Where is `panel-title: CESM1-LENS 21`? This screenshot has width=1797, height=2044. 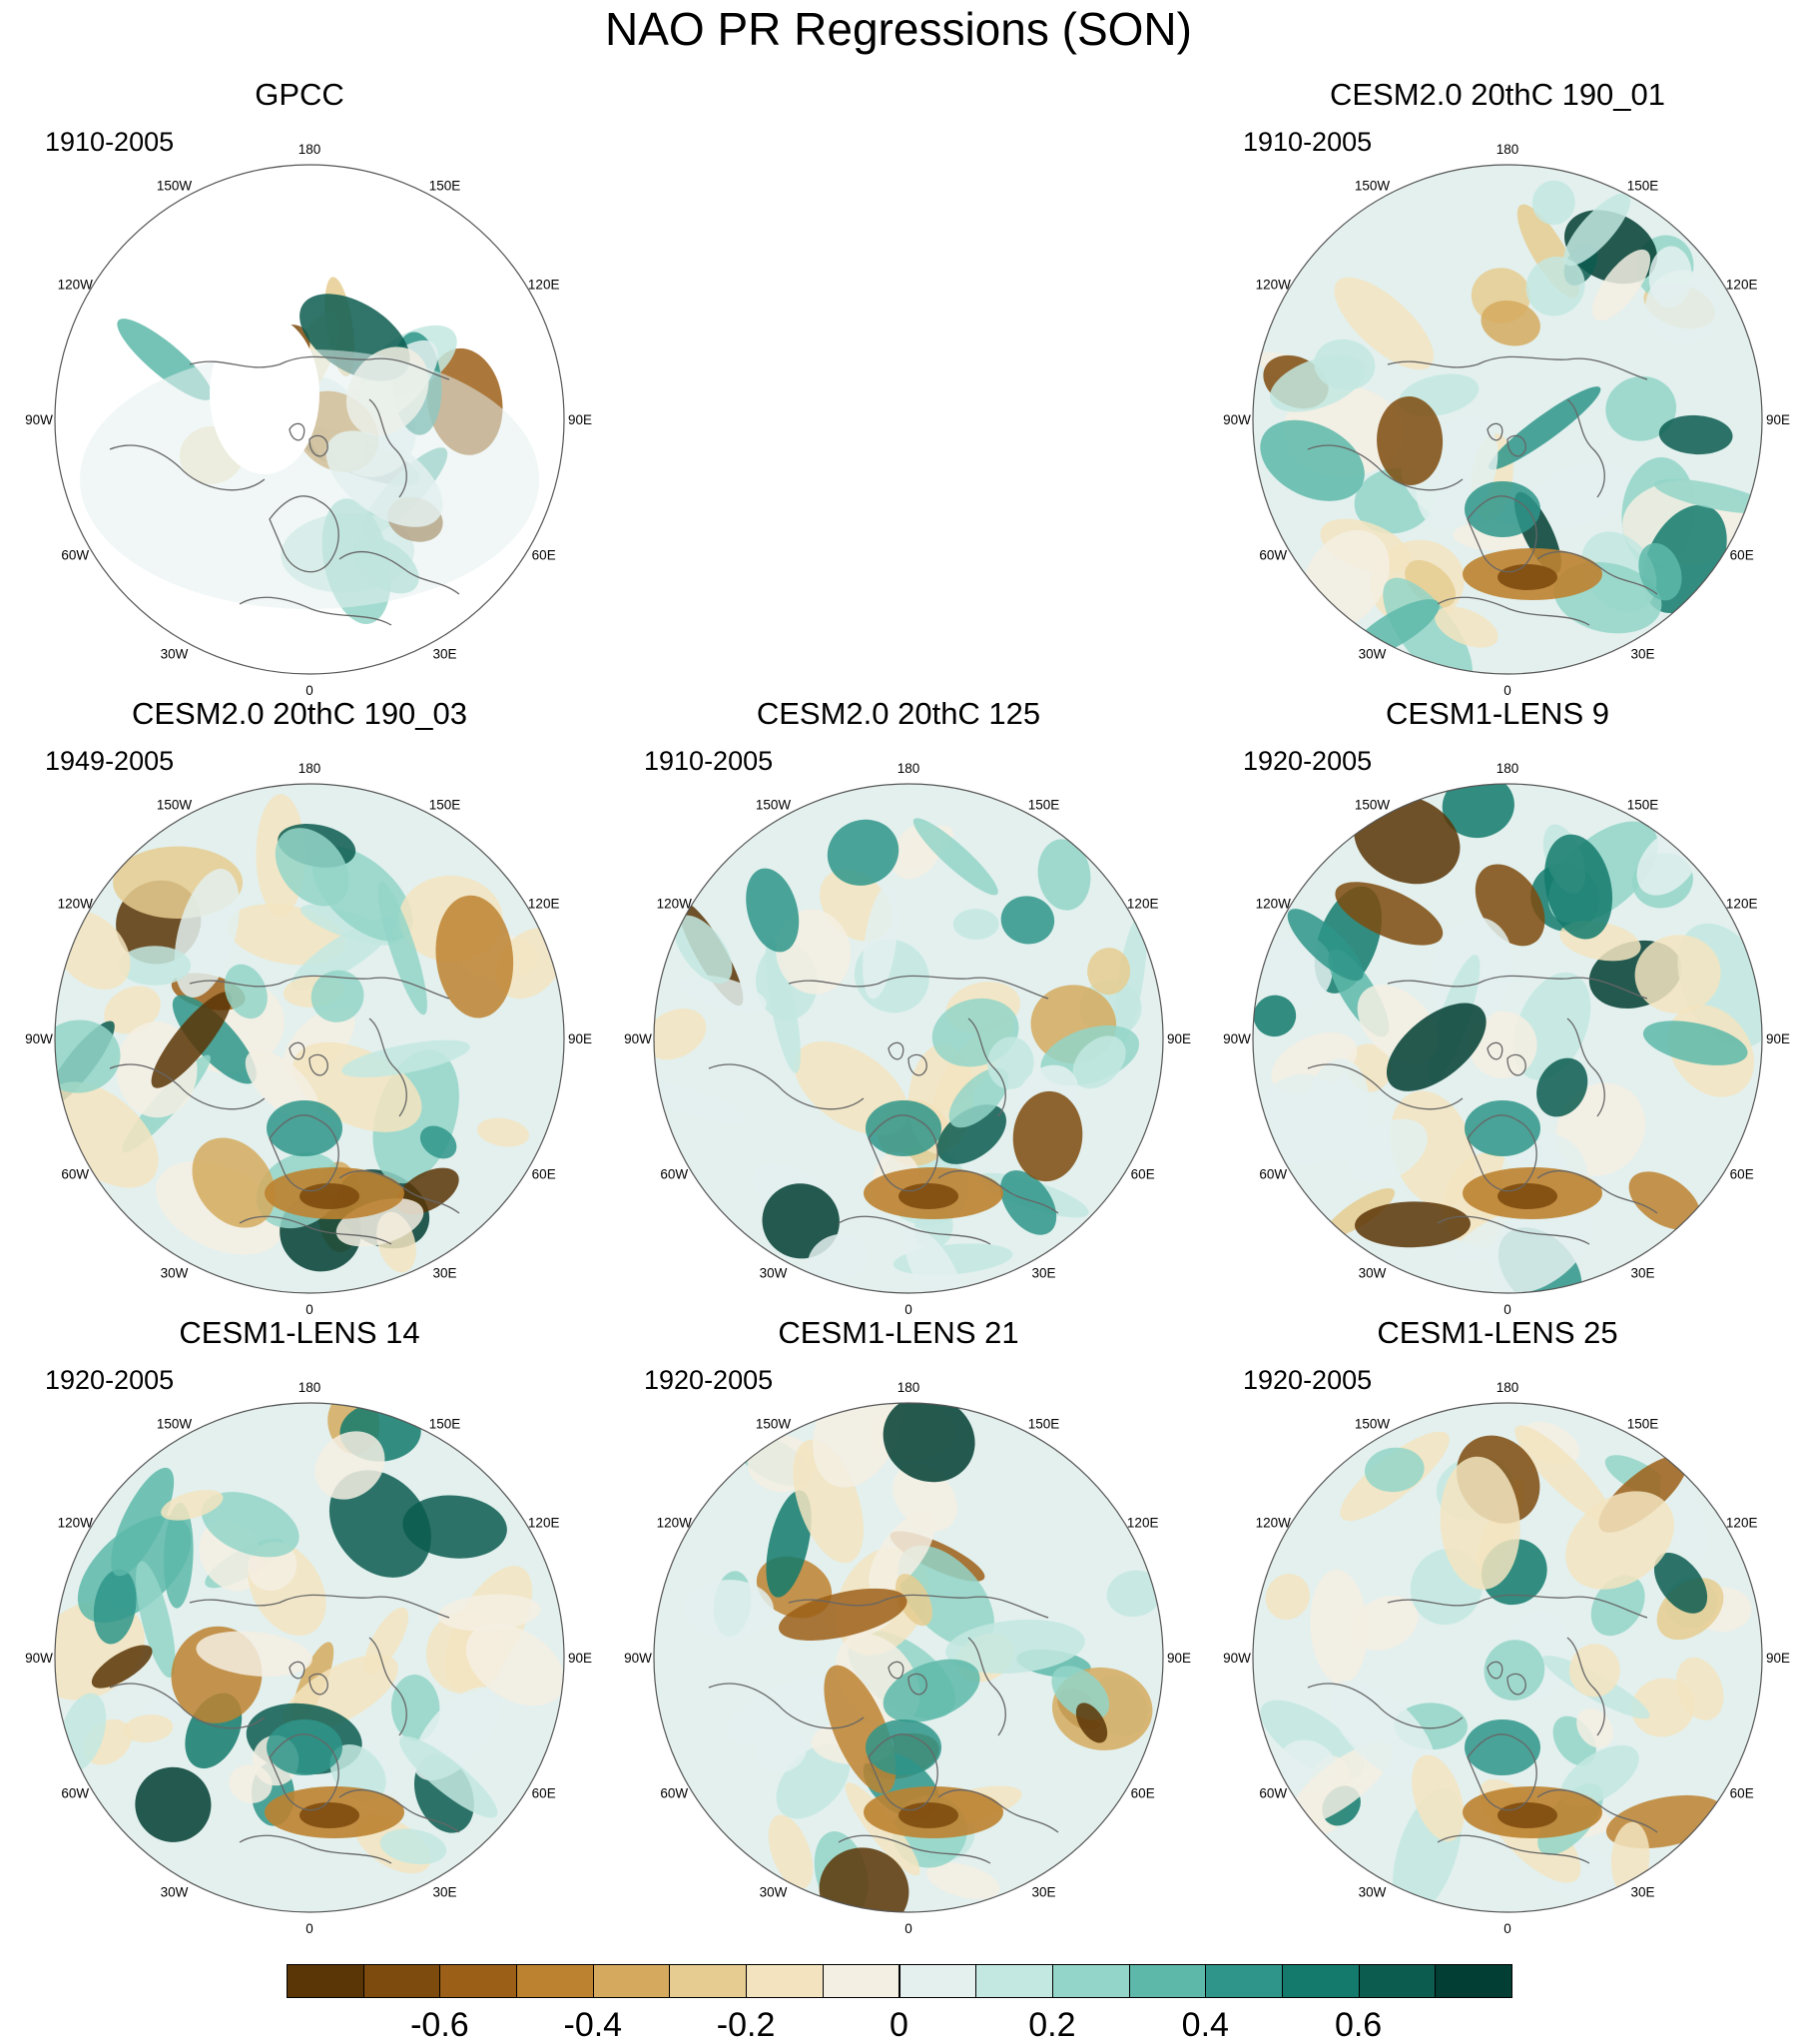
panel-title: CESM1-LENS 21 is located at coordinates (898, 1332).